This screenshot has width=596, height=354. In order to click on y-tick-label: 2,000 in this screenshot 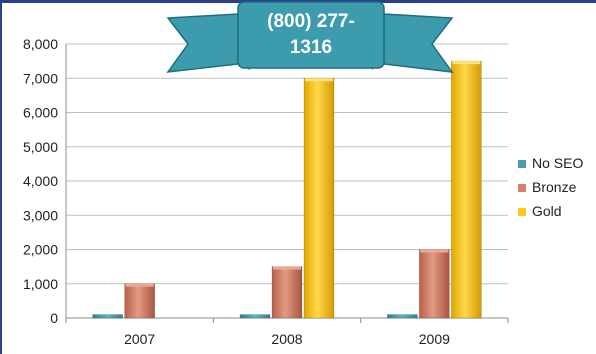, I will do `click(40, 250)`.